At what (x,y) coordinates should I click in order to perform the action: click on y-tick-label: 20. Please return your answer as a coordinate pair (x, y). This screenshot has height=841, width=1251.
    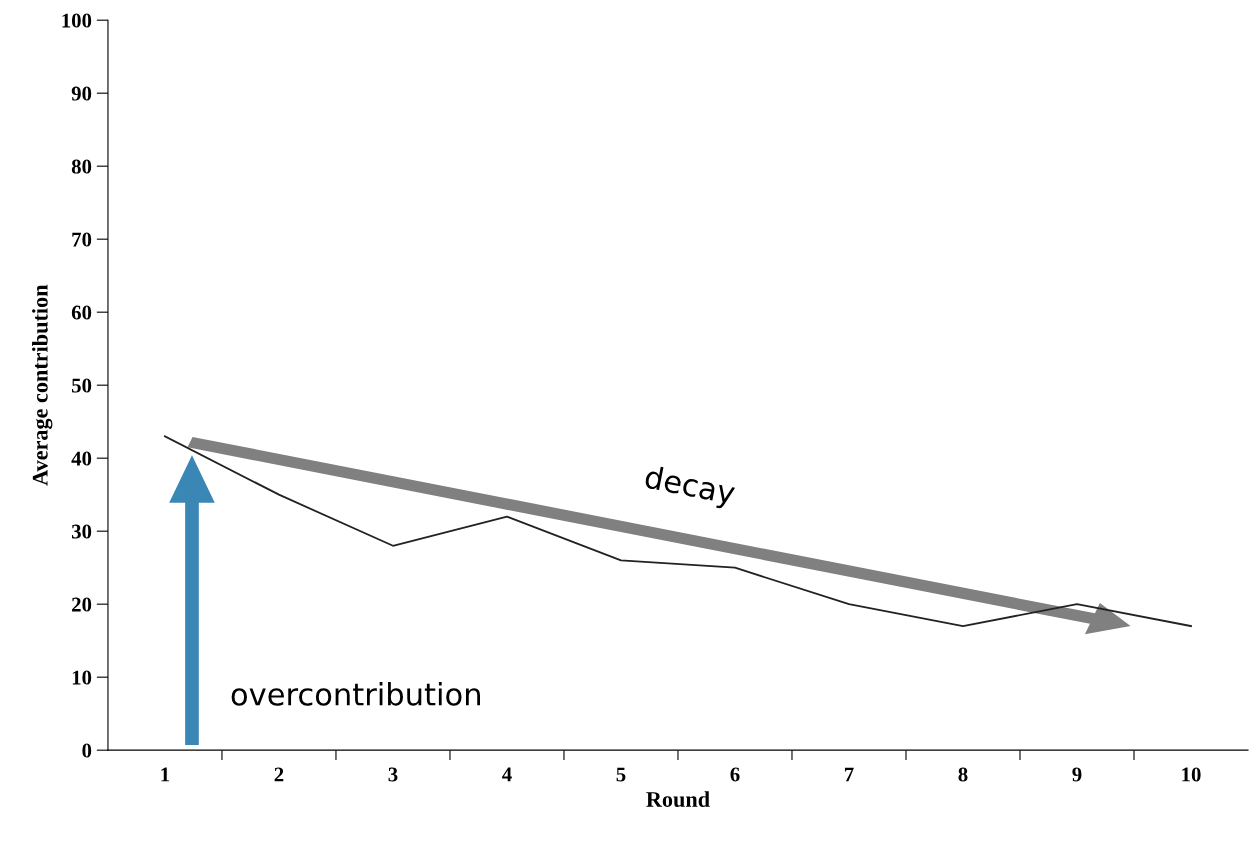
    Looking at the image, I should click on (82, 604).